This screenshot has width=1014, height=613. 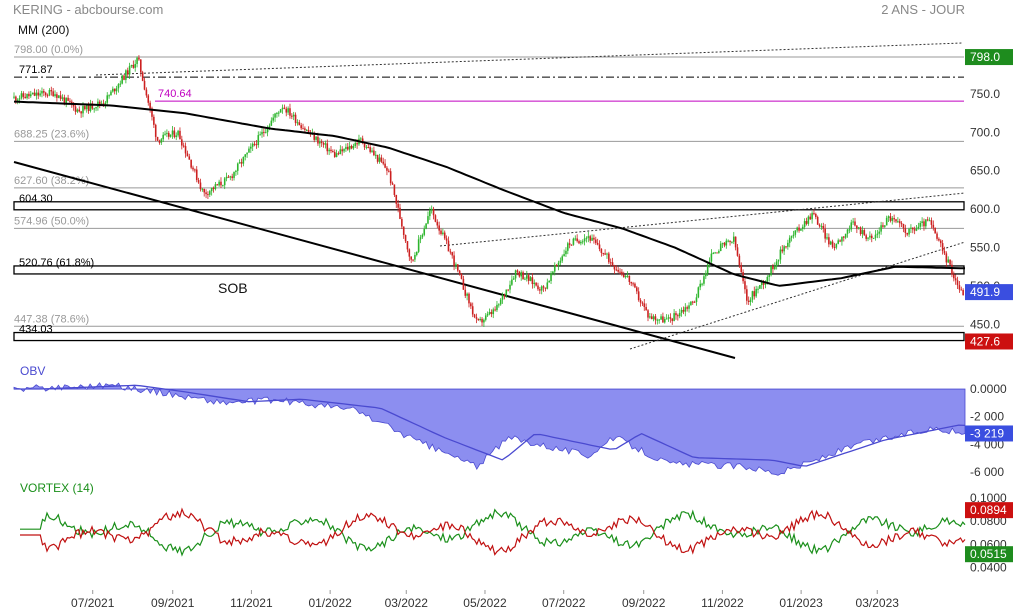 What do you see at coordinates (797, 295) in the screenshot?
I see `lower-dotted-support` at bounding box center [797, 295].